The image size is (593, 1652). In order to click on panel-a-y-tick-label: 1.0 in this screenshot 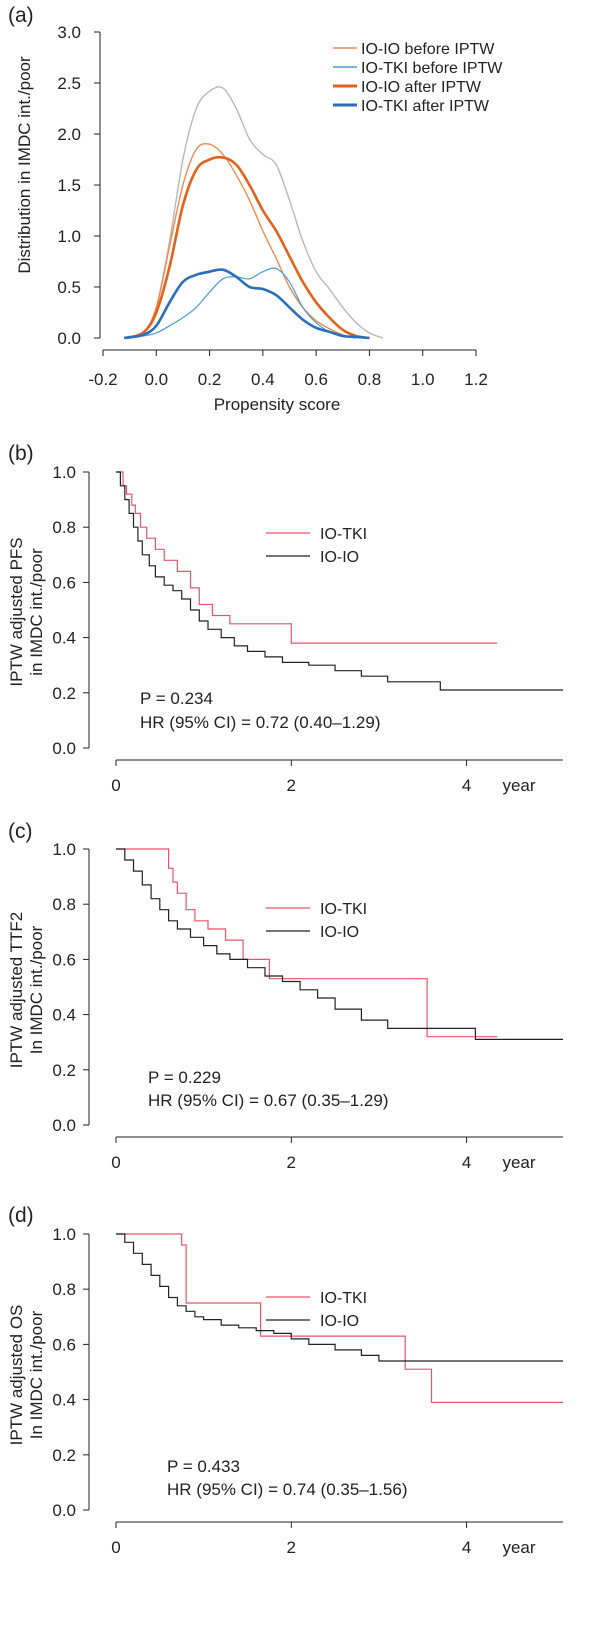, I will do `click(69, 236)`.